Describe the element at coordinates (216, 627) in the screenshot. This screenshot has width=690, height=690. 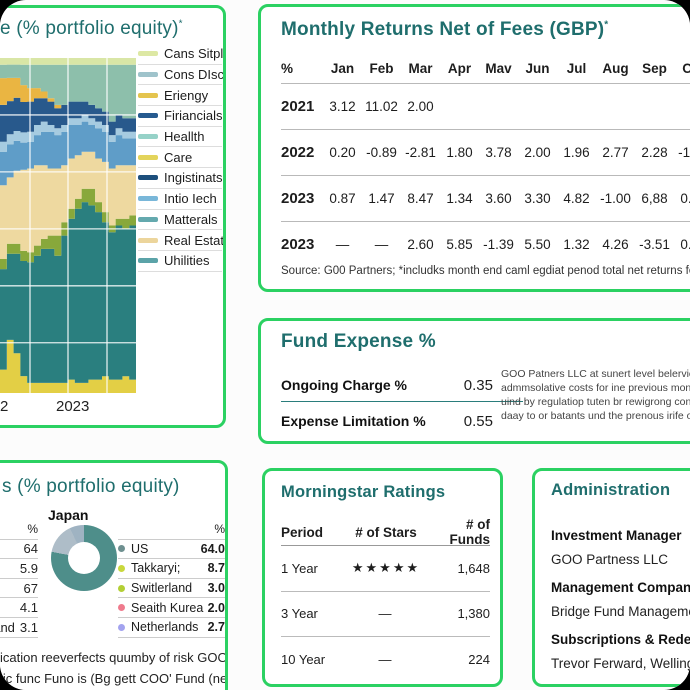
I see `country-weight: 2.7` at that location.